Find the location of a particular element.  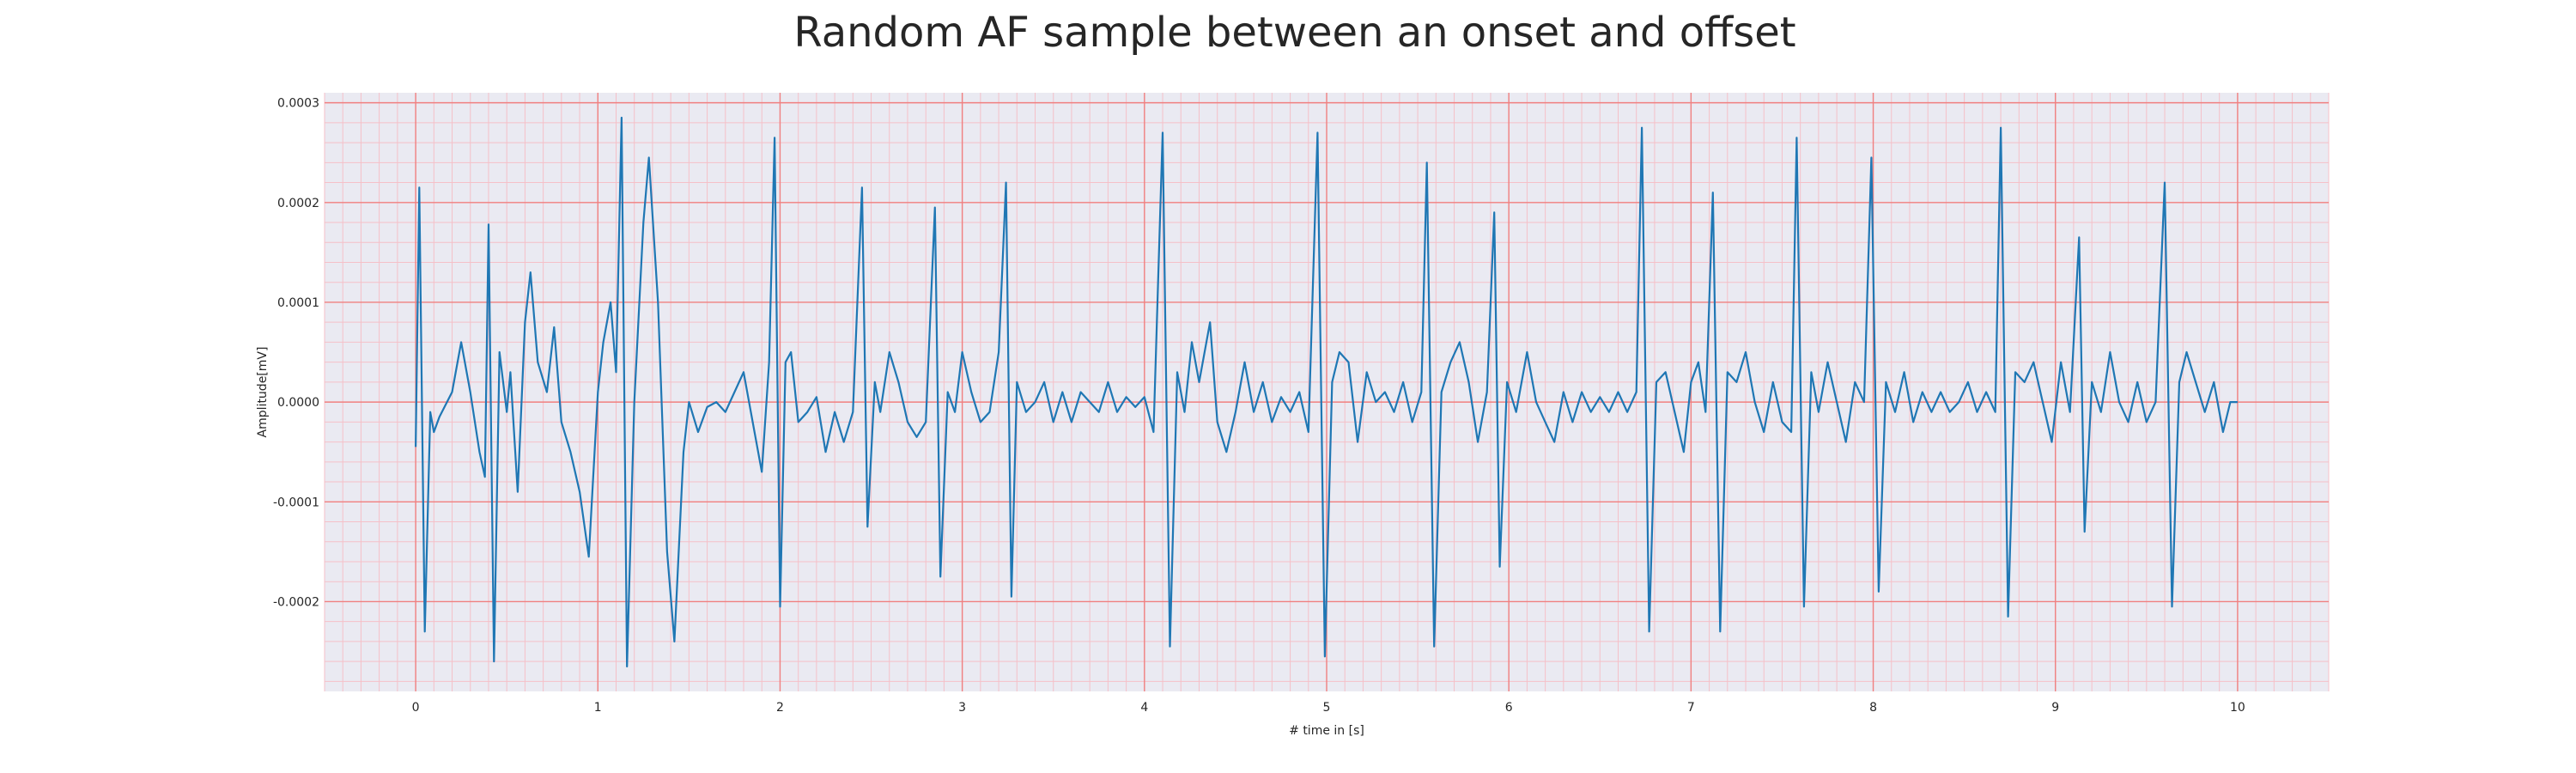

y-tick-label: 0.0000 is located at coordinates (298, 403).